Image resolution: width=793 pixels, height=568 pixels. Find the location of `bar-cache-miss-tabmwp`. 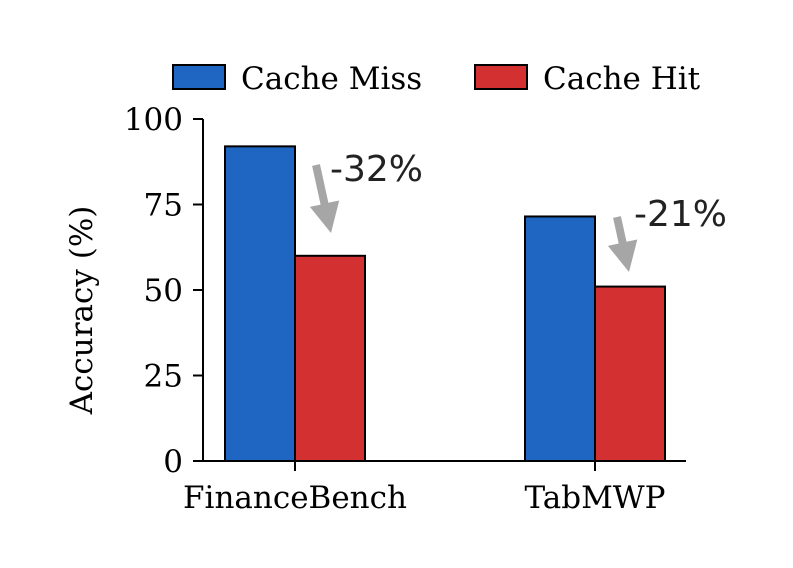

bar-cache-miss-tabmwp is located at coordinates (560, 338).